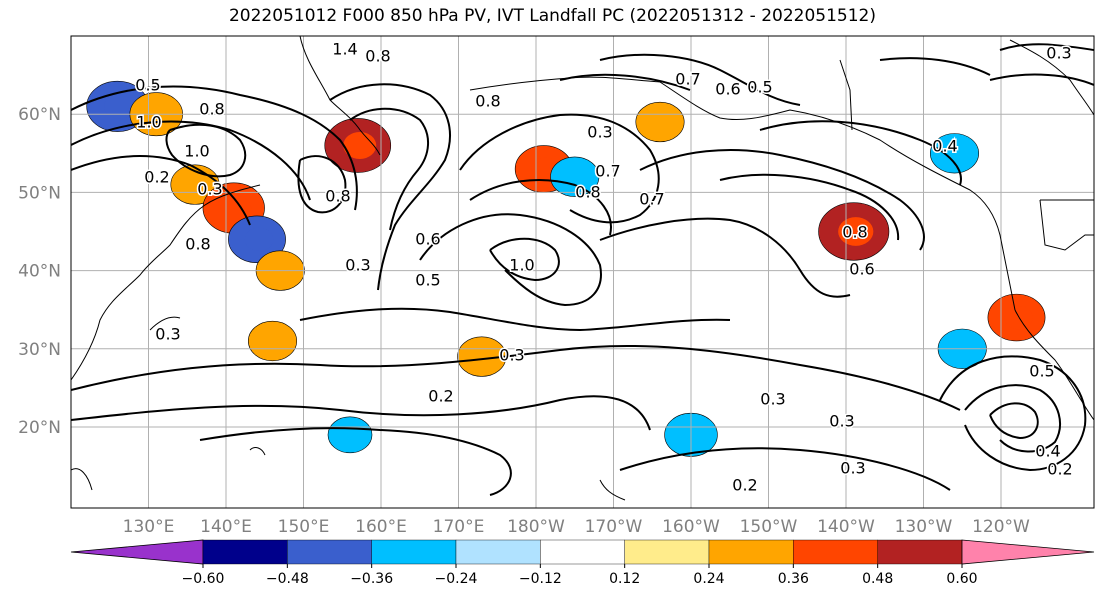  What do you see at coordinates (137, 552) in the screenshot?
I see `colorbar-extend-low` at bounding box center [137, 552].